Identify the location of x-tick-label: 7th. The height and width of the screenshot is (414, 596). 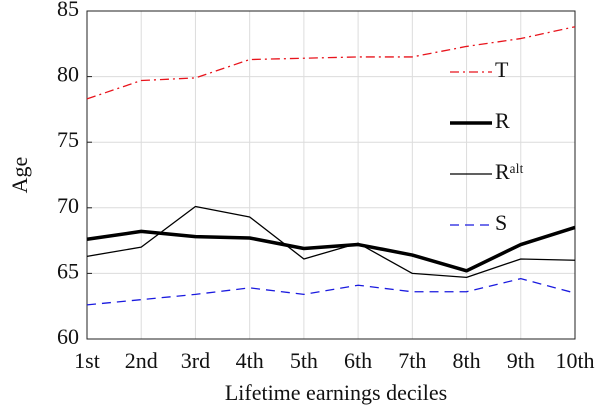
(412, 360).